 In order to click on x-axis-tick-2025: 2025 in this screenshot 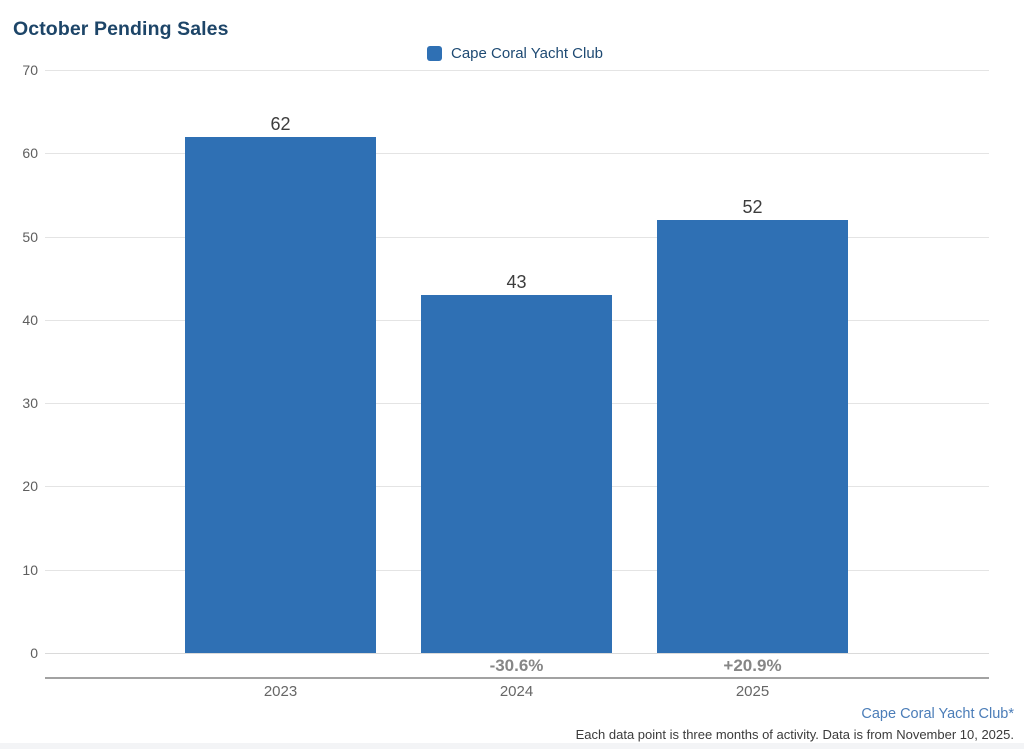, I will do `click(752, 691)`.